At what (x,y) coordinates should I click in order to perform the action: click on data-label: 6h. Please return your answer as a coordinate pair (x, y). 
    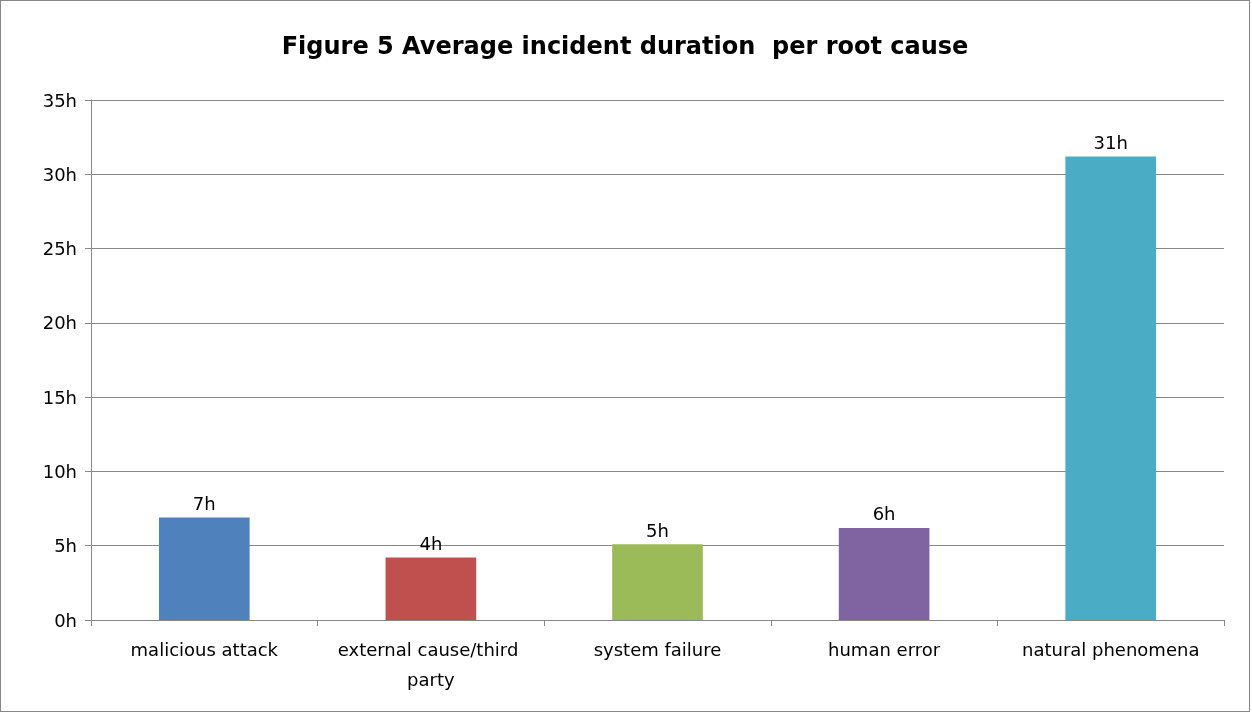
    Looking at the image, I should click on (884, 514).